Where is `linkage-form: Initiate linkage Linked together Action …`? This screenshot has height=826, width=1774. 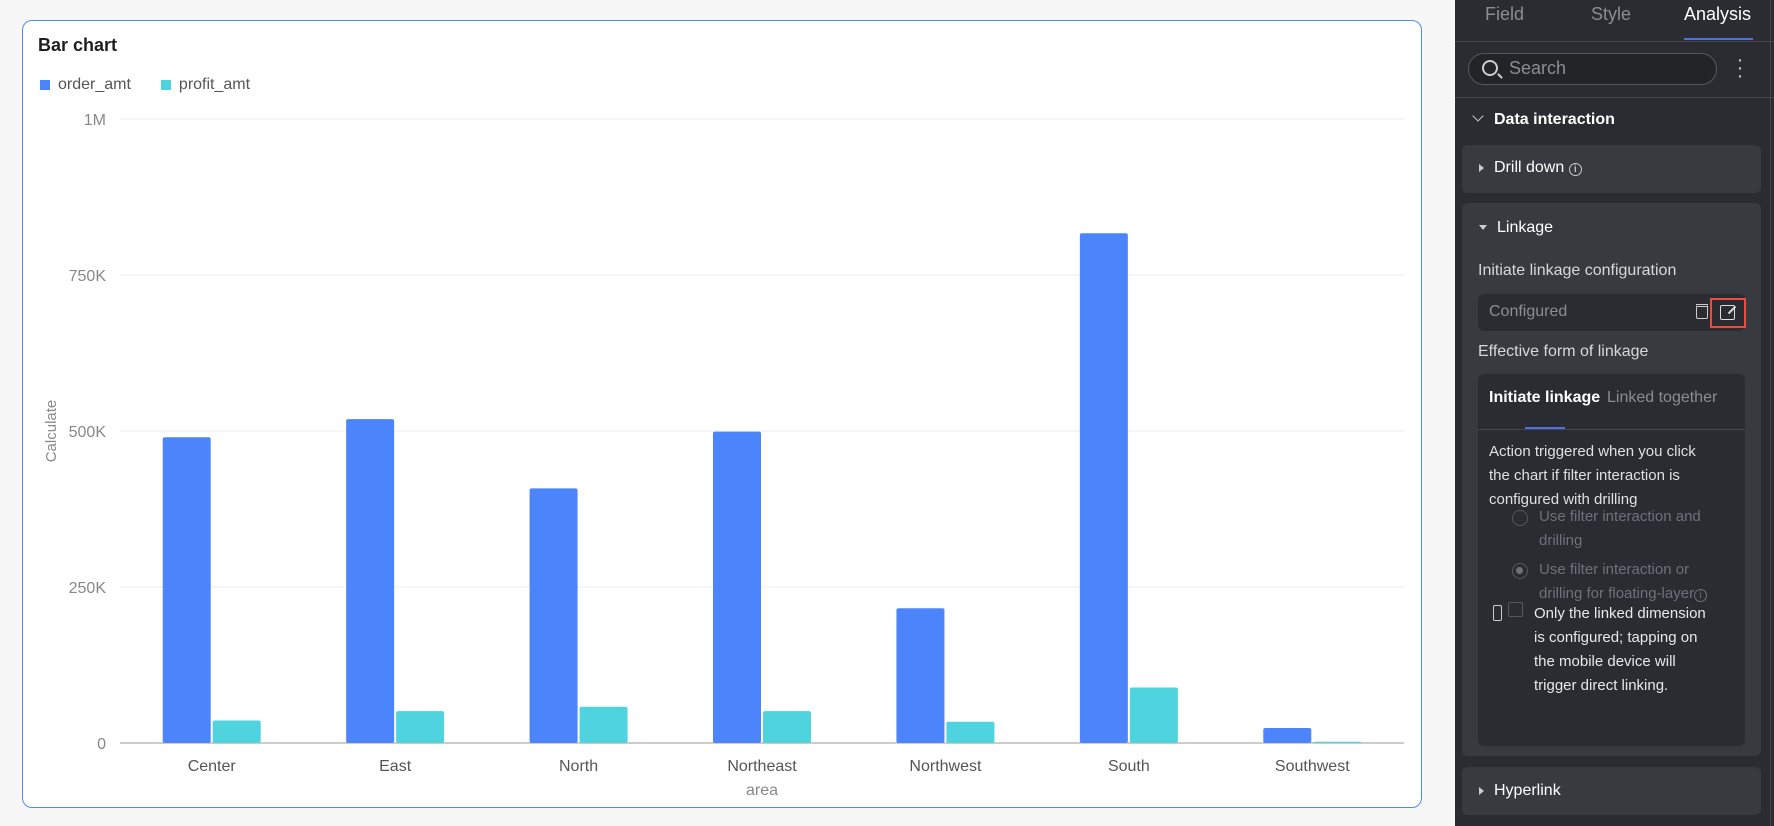 linkage-form: Initiate linkage Linked together Action … is located at coordinates (1611, 560).